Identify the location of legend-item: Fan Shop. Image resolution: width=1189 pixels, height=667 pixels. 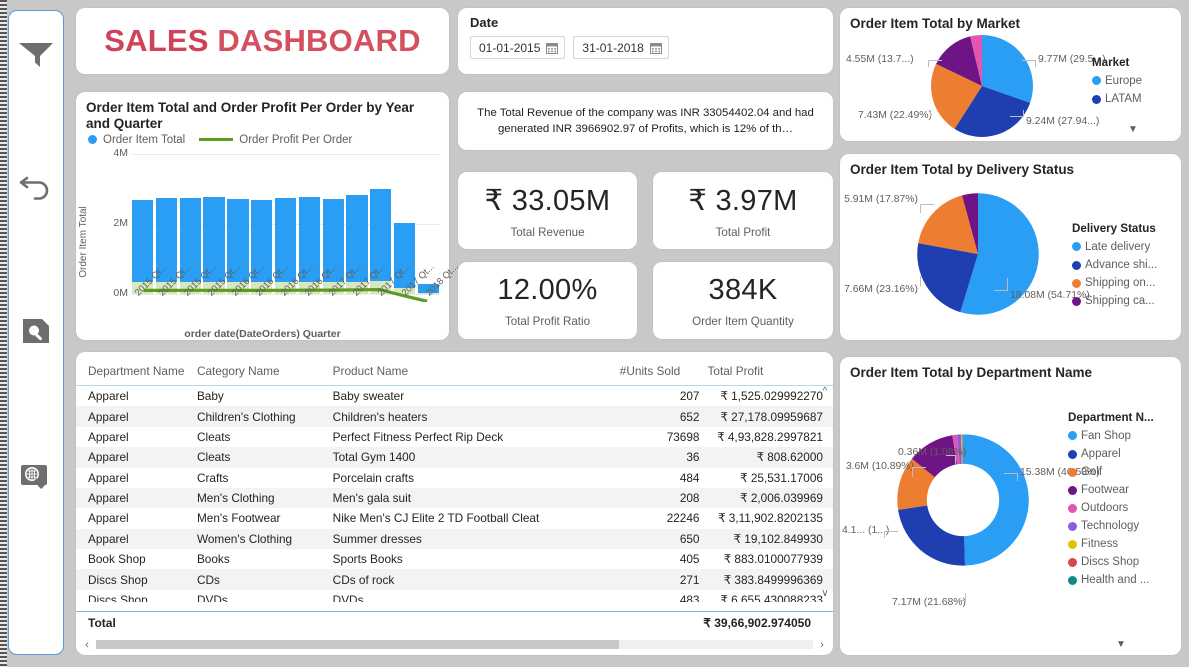
(1111, 436).